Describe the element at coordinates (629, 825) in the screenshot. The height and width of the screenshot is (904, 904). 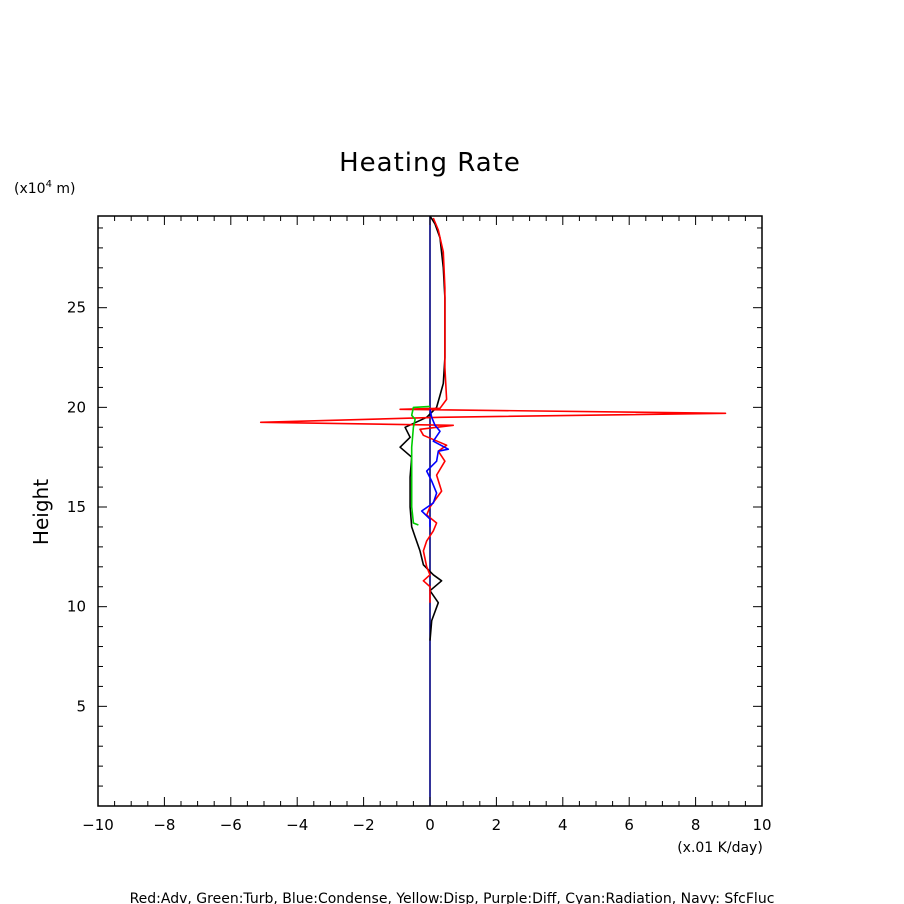
I see `x-tick-label: 6` at that location.